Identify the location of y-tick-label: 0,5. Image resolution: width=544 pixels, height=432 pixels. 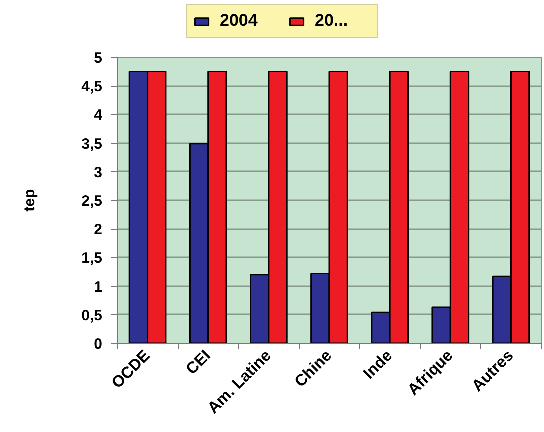
(92, 315).